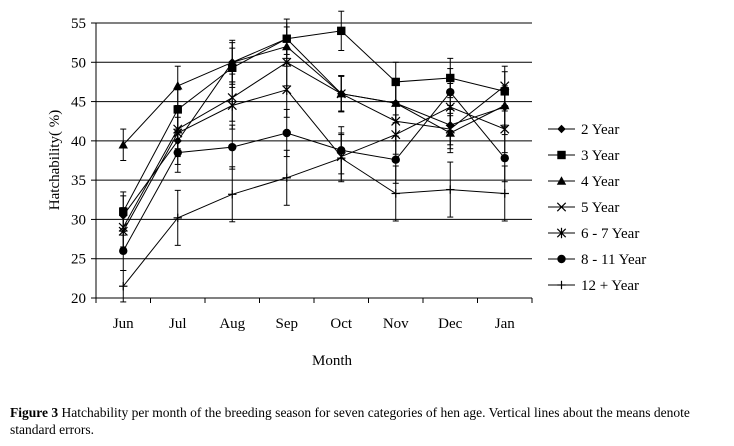  What do you see at coordinates (561, 285) in the screenshot?
I see `legend-marker-12-year` at bounding box center [561, 285].